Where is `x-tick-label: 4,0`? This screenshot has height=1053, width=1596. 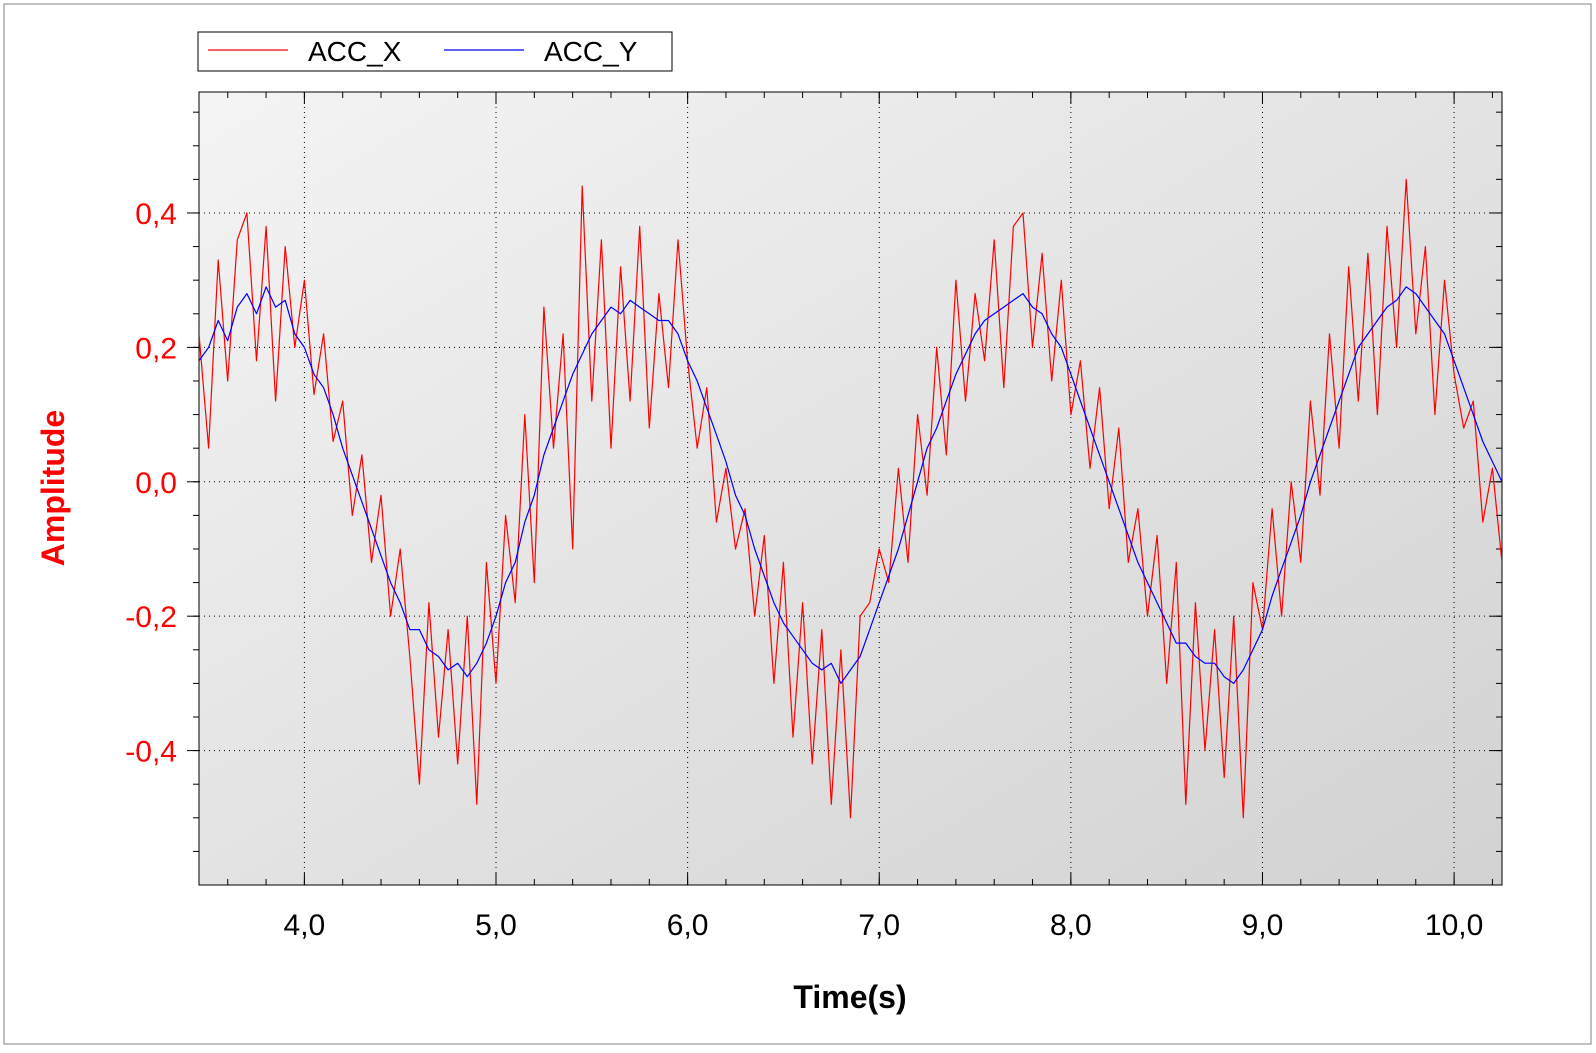
x-tick-label: 4,0 is located at coordinates (305, 925).